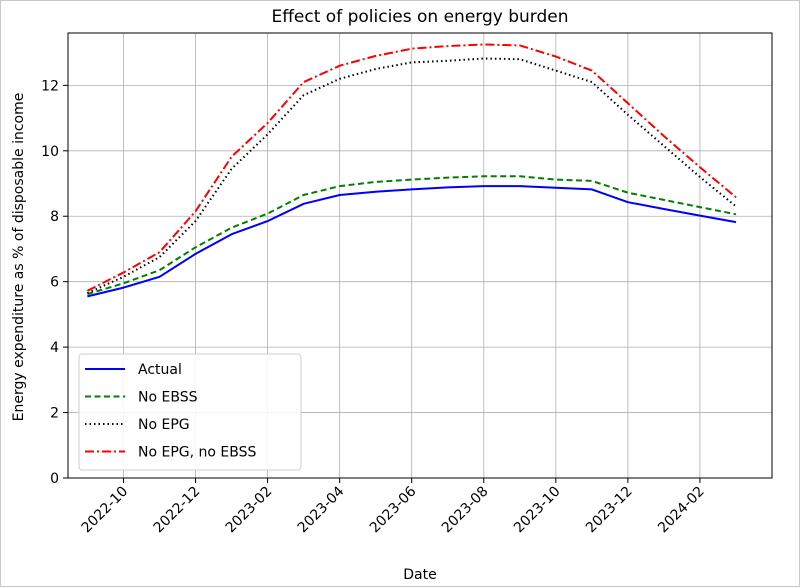 The height and width of the screenshot is (588, 800). Describe the element at coordinates (393, 509) in the screenshot. I see `x-tick-label: 2023-06` at that location.